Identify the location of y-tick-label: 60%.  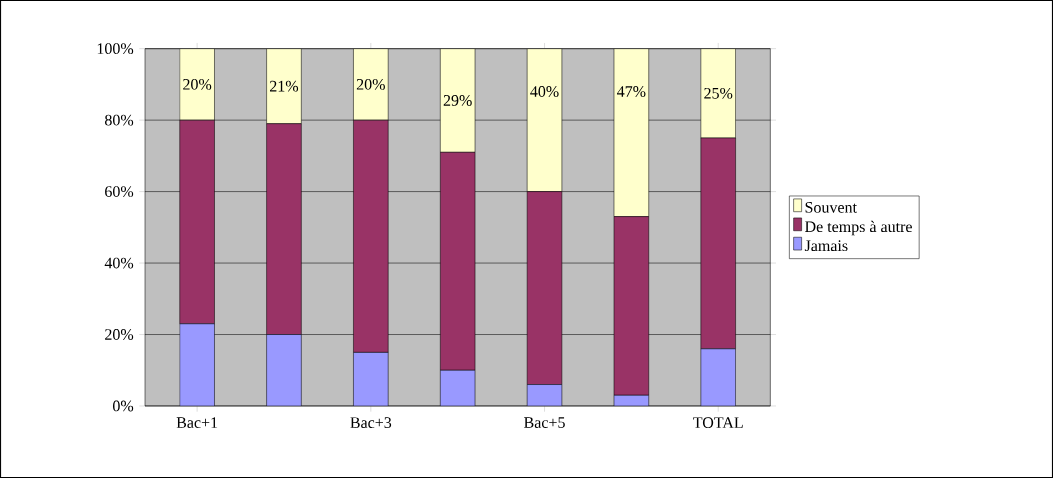
(119, 192).